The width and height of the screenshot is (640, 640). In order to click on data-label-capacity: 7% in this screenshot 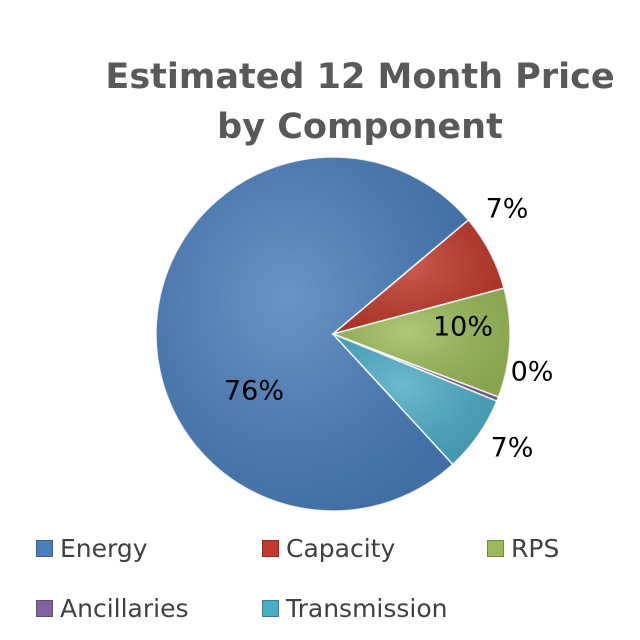, I will do `click(507, 209)`.